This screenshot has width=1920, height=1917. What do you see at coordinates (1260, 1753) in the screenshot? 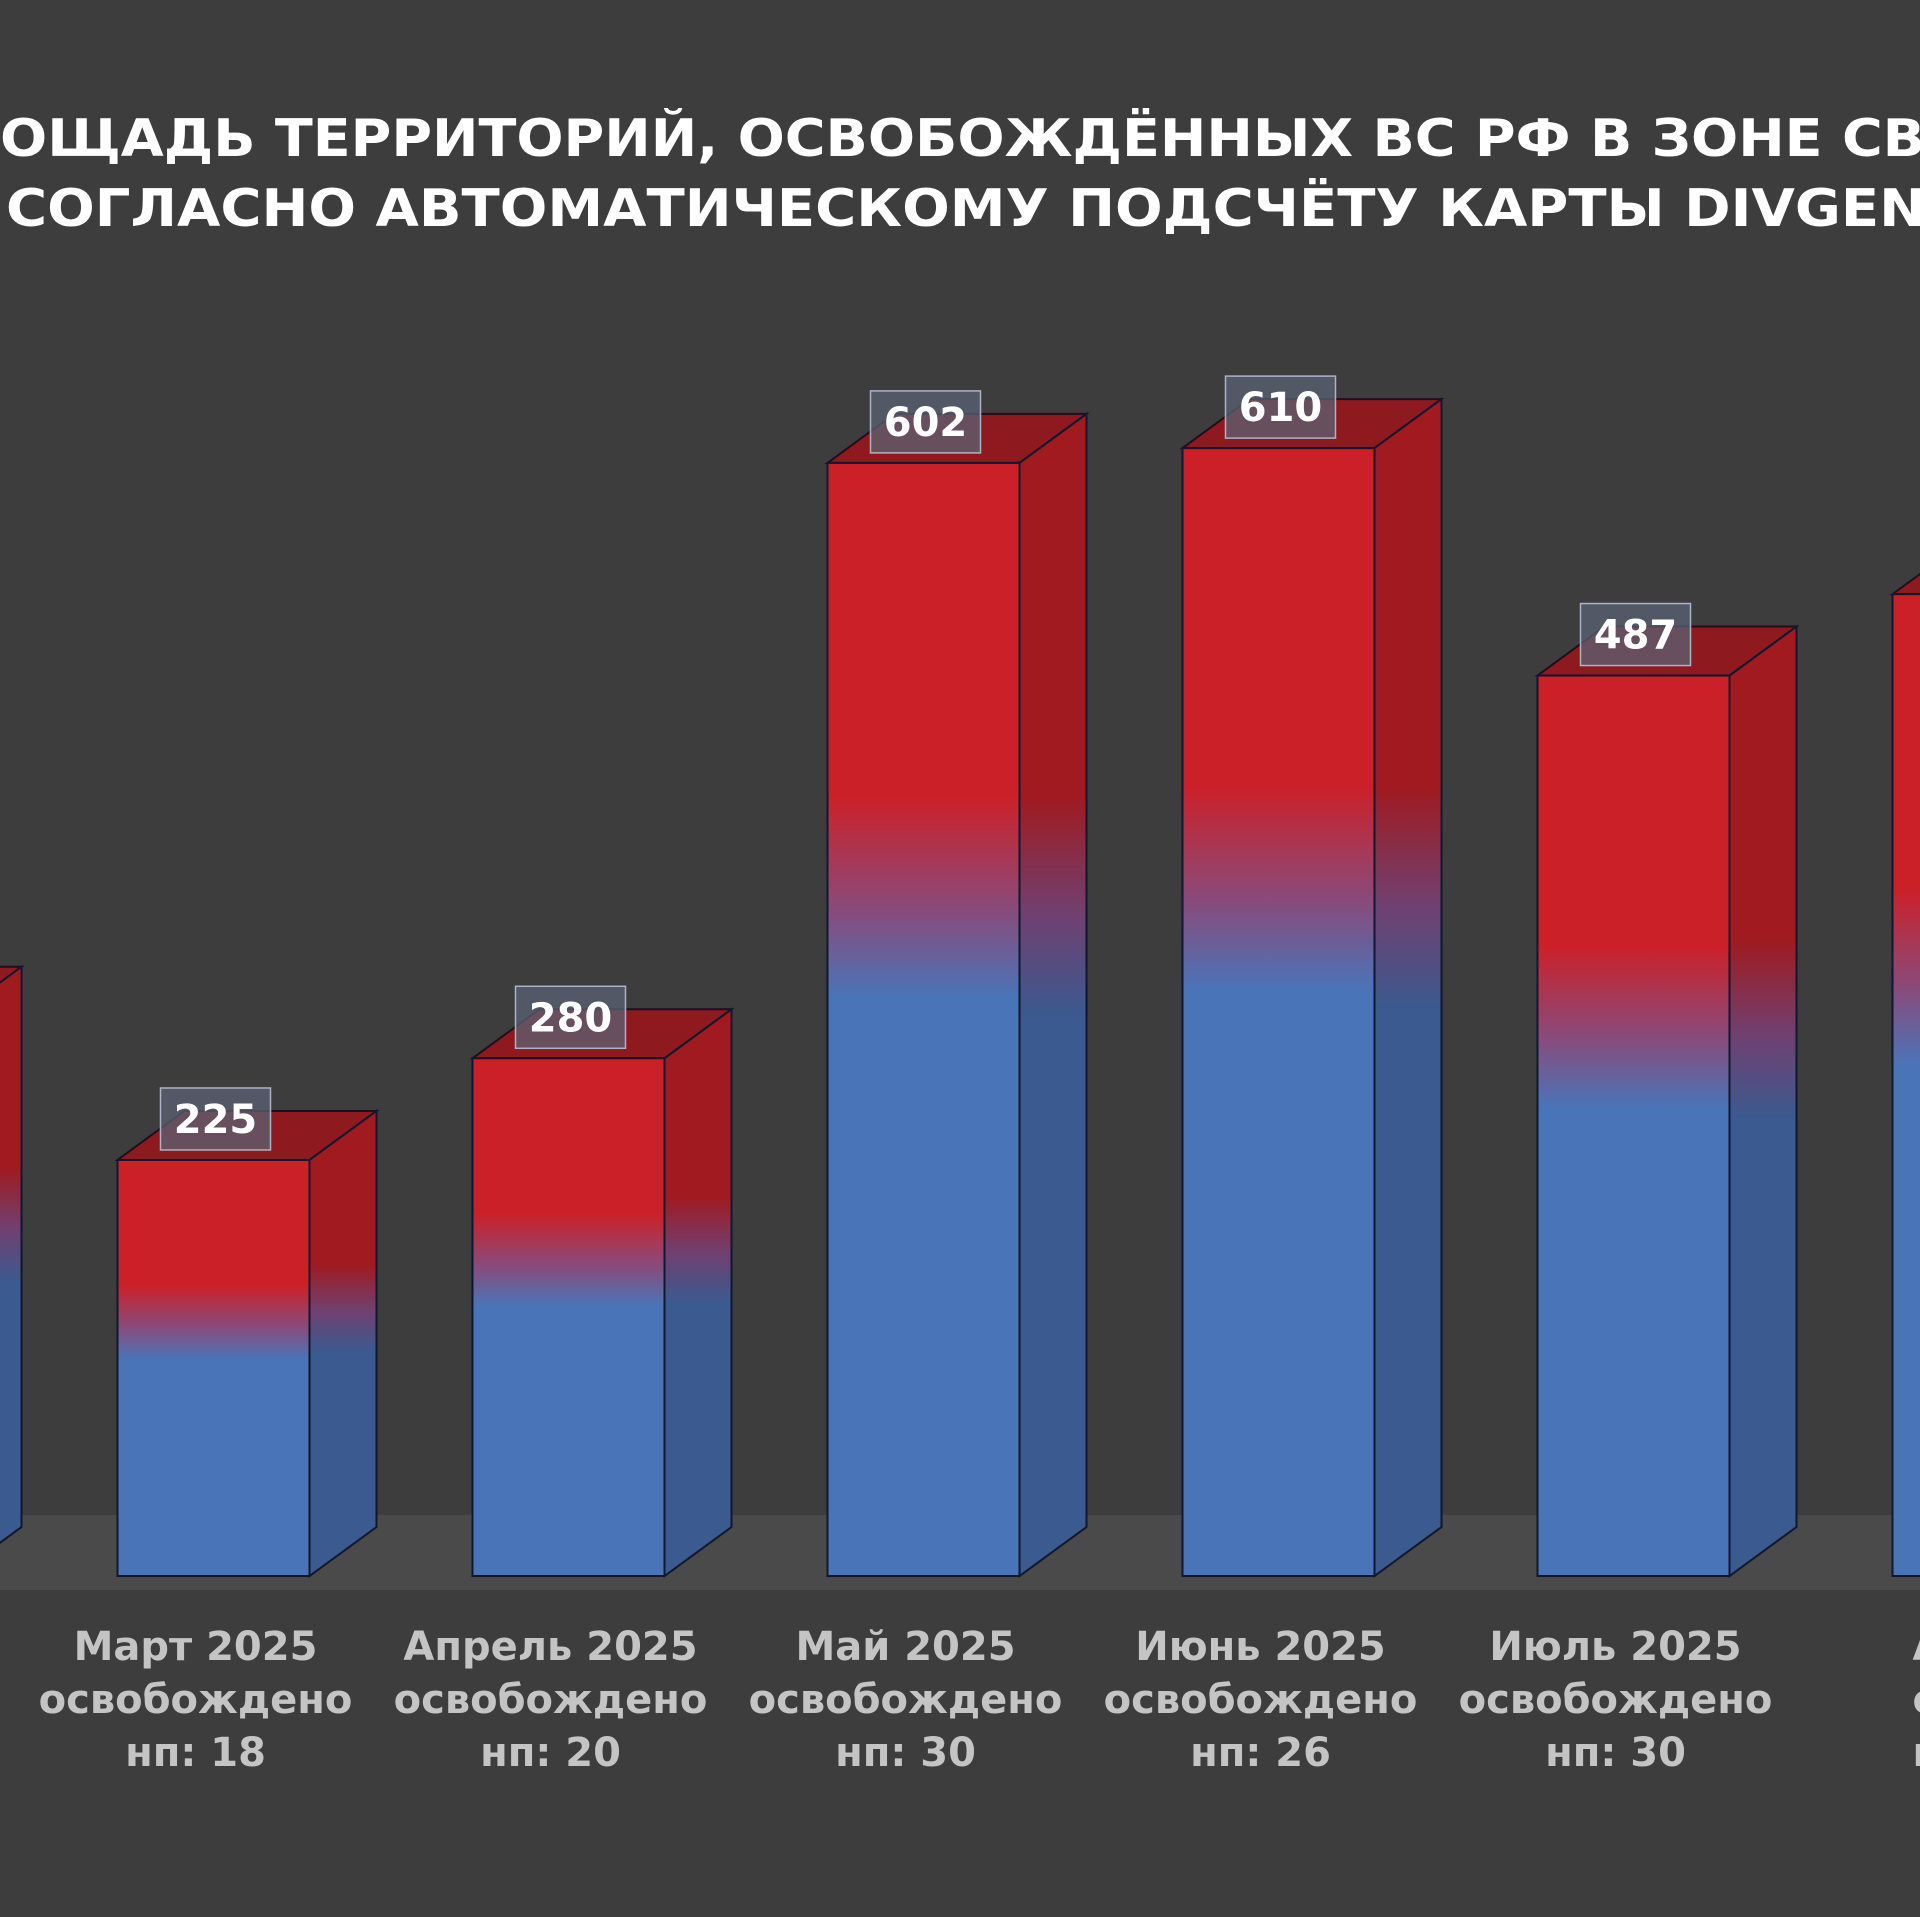
I see `category-label: нп: 26` at bounding box center [1260, 1753].